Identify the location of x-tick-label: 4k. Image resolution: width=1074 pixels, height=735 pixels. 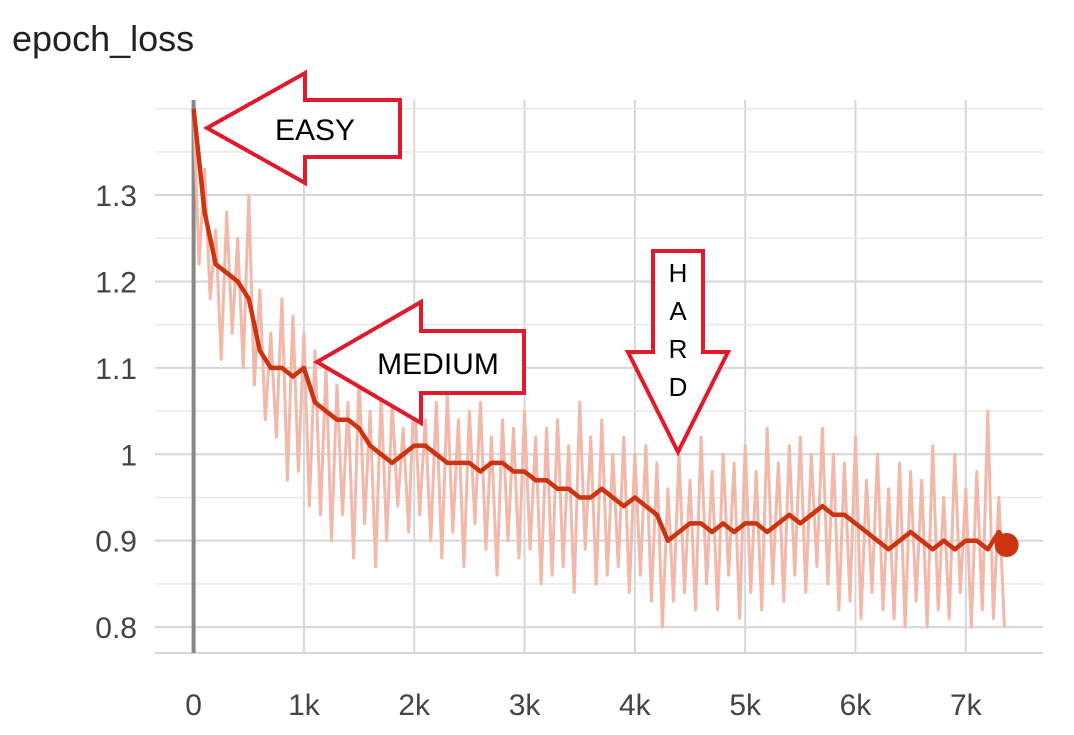
(635, 705).